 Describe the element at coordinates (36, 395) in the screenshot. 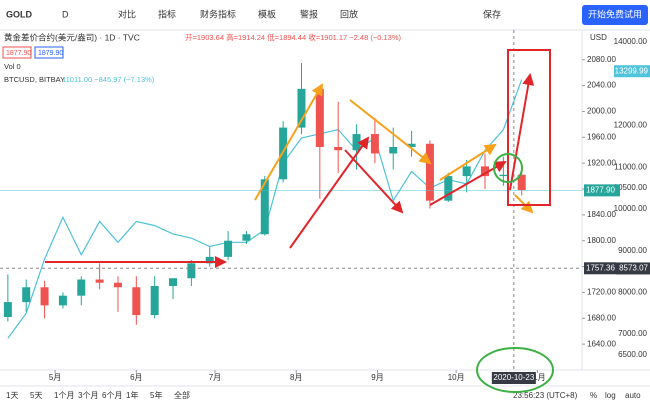

I see `range-button: 5天` at that location.